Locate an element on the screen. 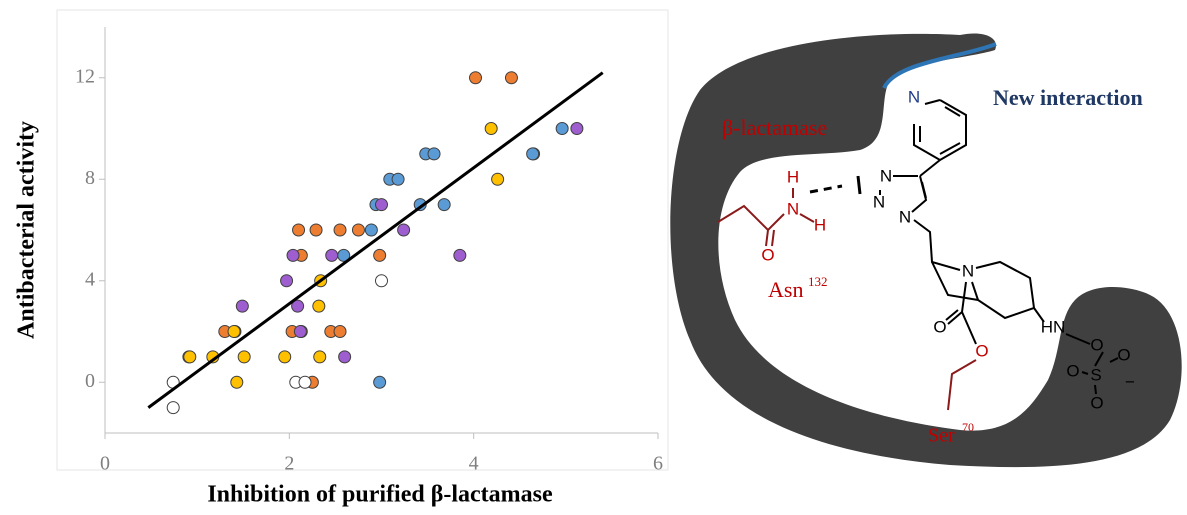 This screenshot has height=515, width=1187. atom-label: − is located at coordinates (1130, 381).